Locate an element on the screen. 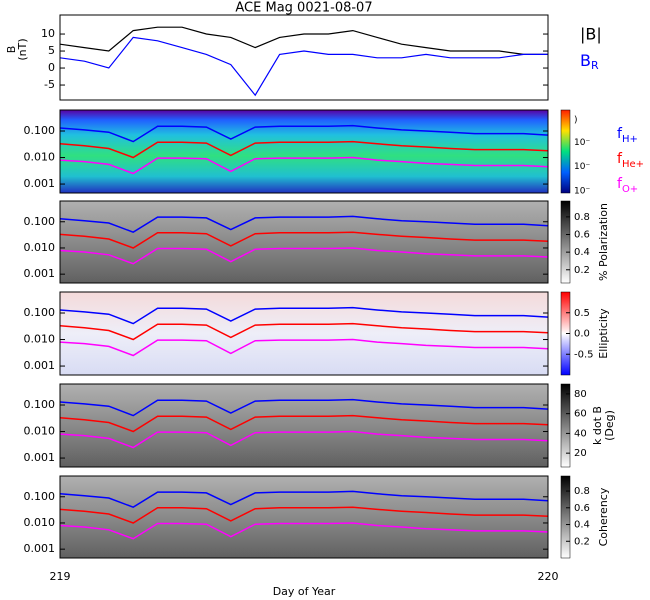 Image resolution: width=650 pixels, height=600 pixels. colorbar-tick-label: 60 is located at coordinates (580, 414).